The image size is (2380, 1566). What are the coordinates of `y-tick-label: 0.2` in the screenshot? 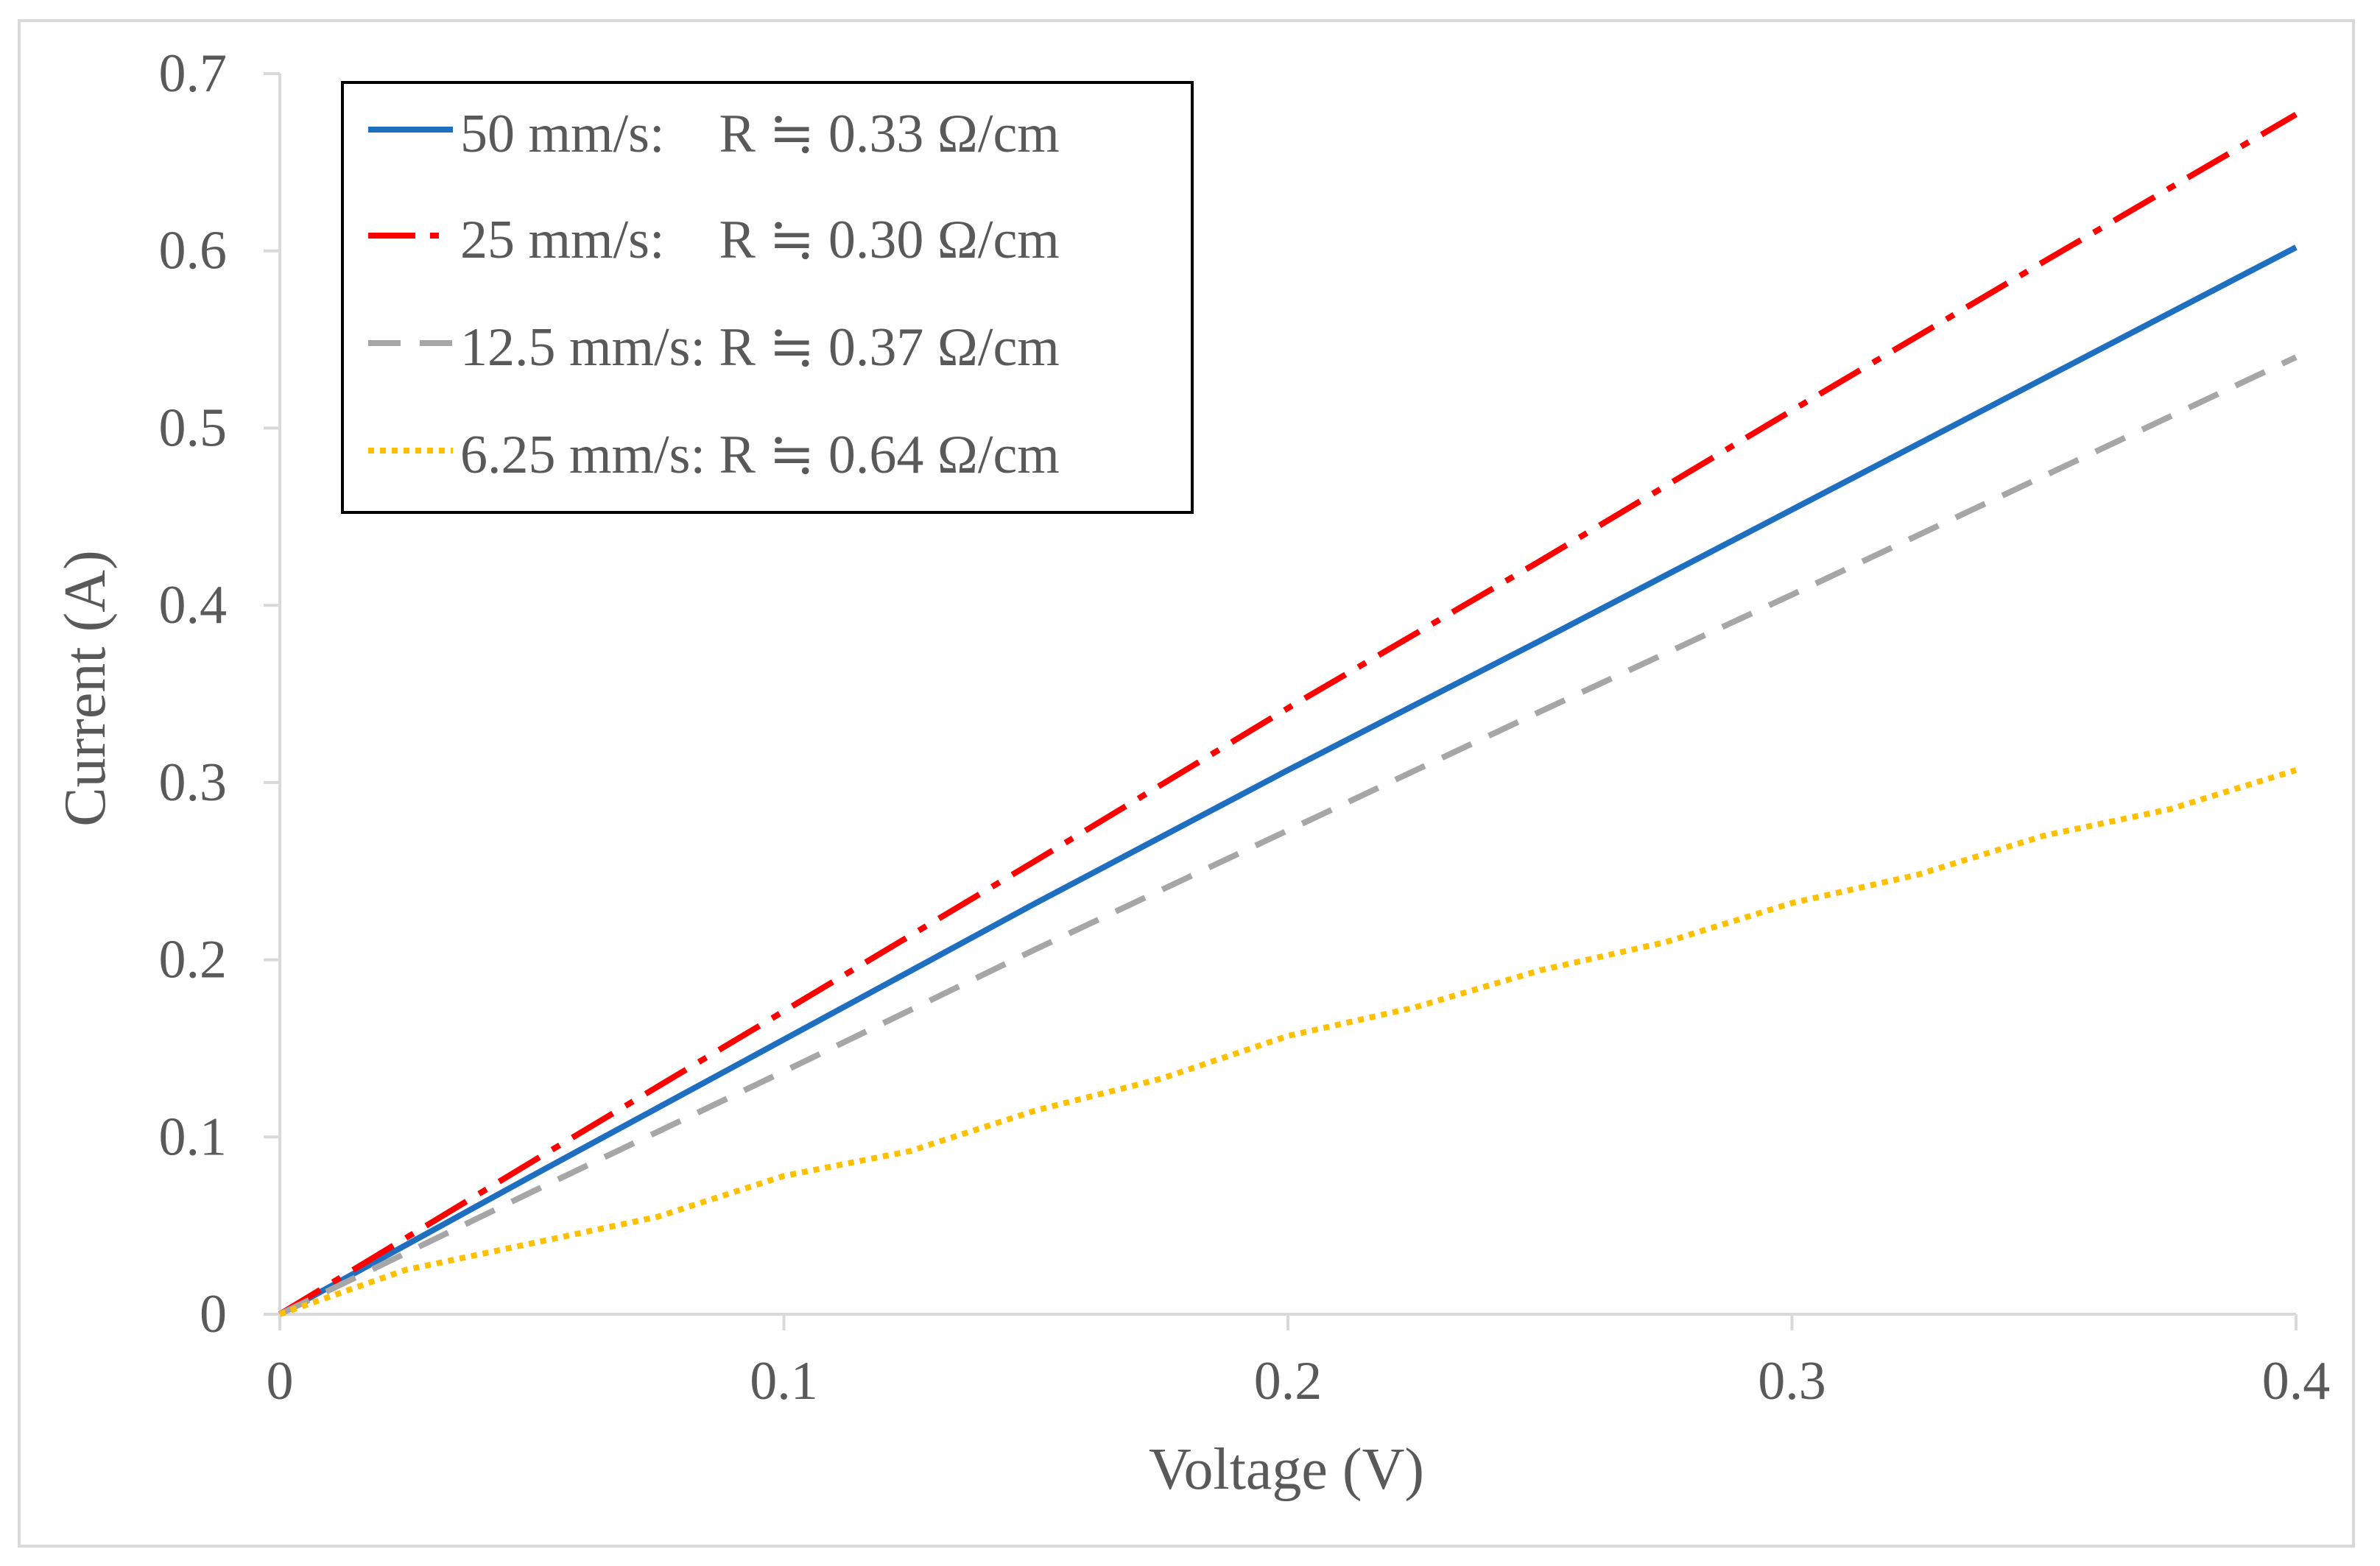 It's located at (193, 960).